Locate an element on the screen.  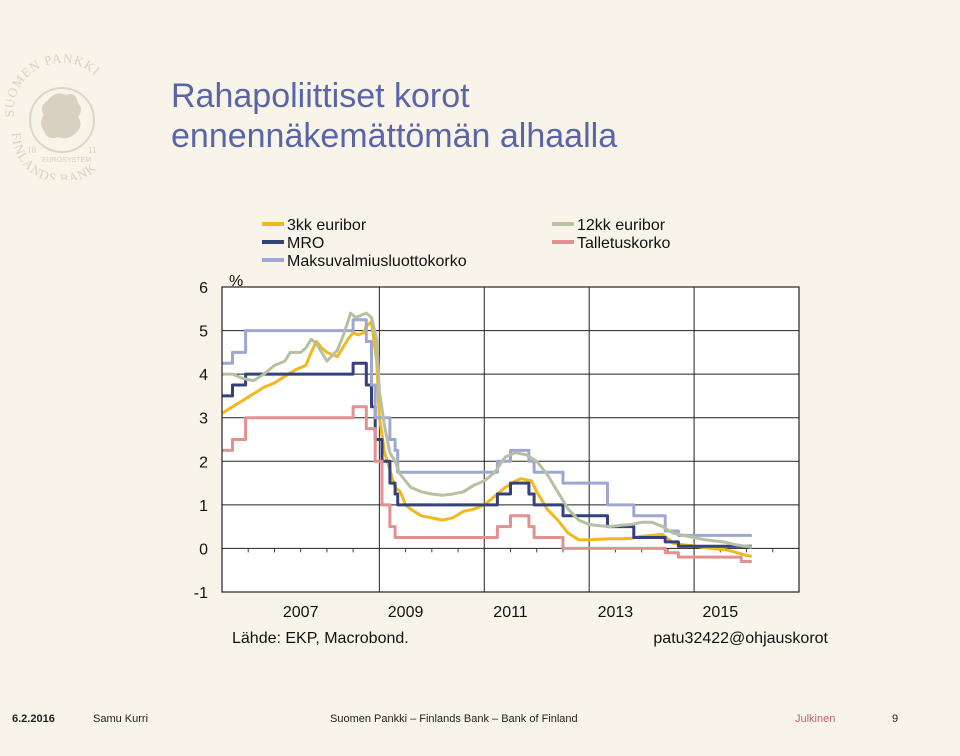
legend-label-0: 3kk euribor is located at coordinates (327, 225).